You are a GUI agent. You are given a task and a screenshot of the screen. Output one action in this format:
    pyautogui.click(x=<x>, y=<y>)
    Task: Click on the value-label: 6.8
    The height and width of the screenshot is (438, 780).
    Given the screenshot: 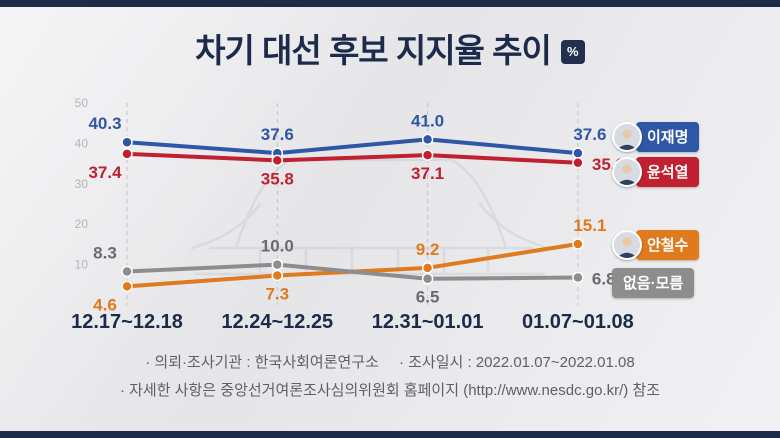 What is the action you would take?
    pyautogui.click(x=604, y=279)
    